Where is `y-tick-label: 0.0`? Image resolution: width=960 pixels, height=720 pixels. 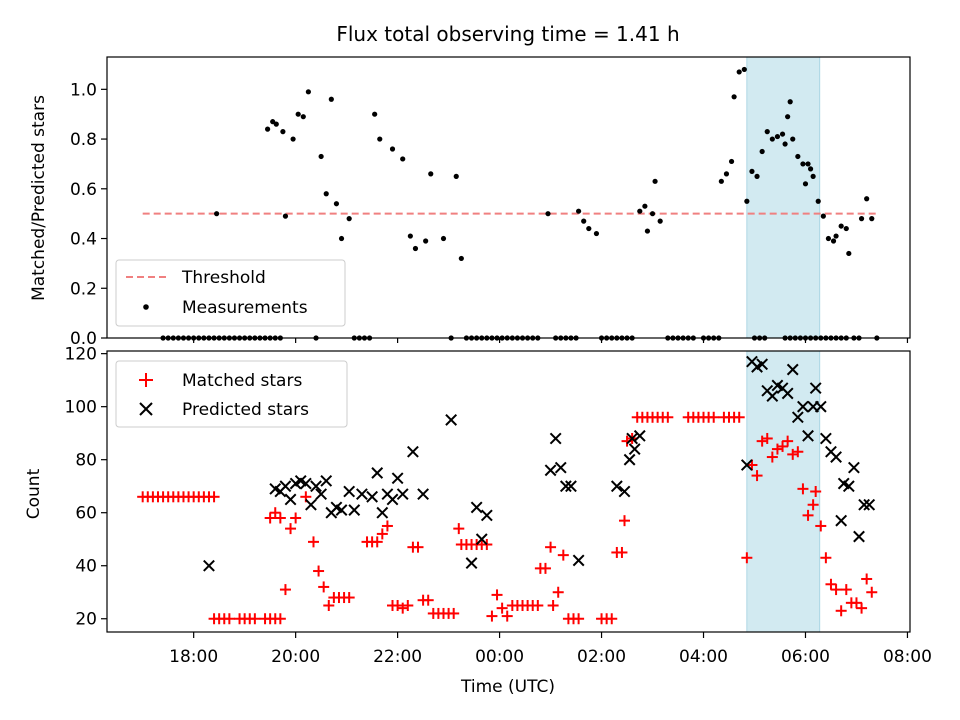 y-tick-label: 0.0 is located at coordinates (83, 339).